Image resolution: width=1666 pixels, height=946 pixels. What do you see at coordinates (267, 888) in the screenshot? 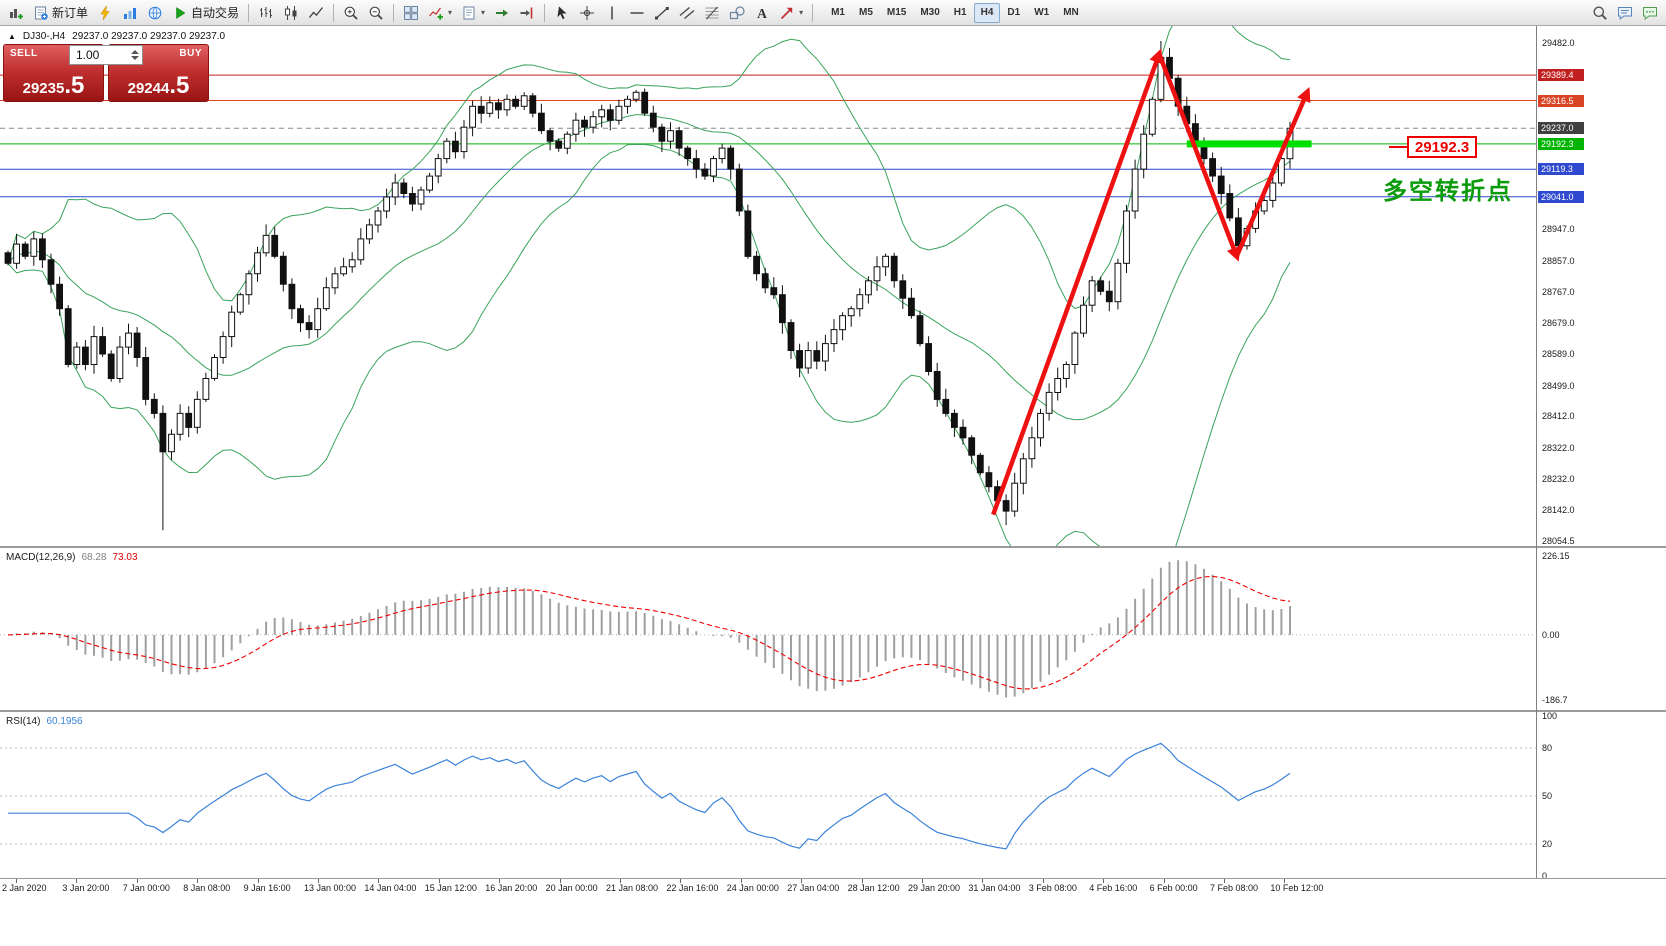
I see `time-label: 9 Jan 16:00` at bounding box center [267, 888].